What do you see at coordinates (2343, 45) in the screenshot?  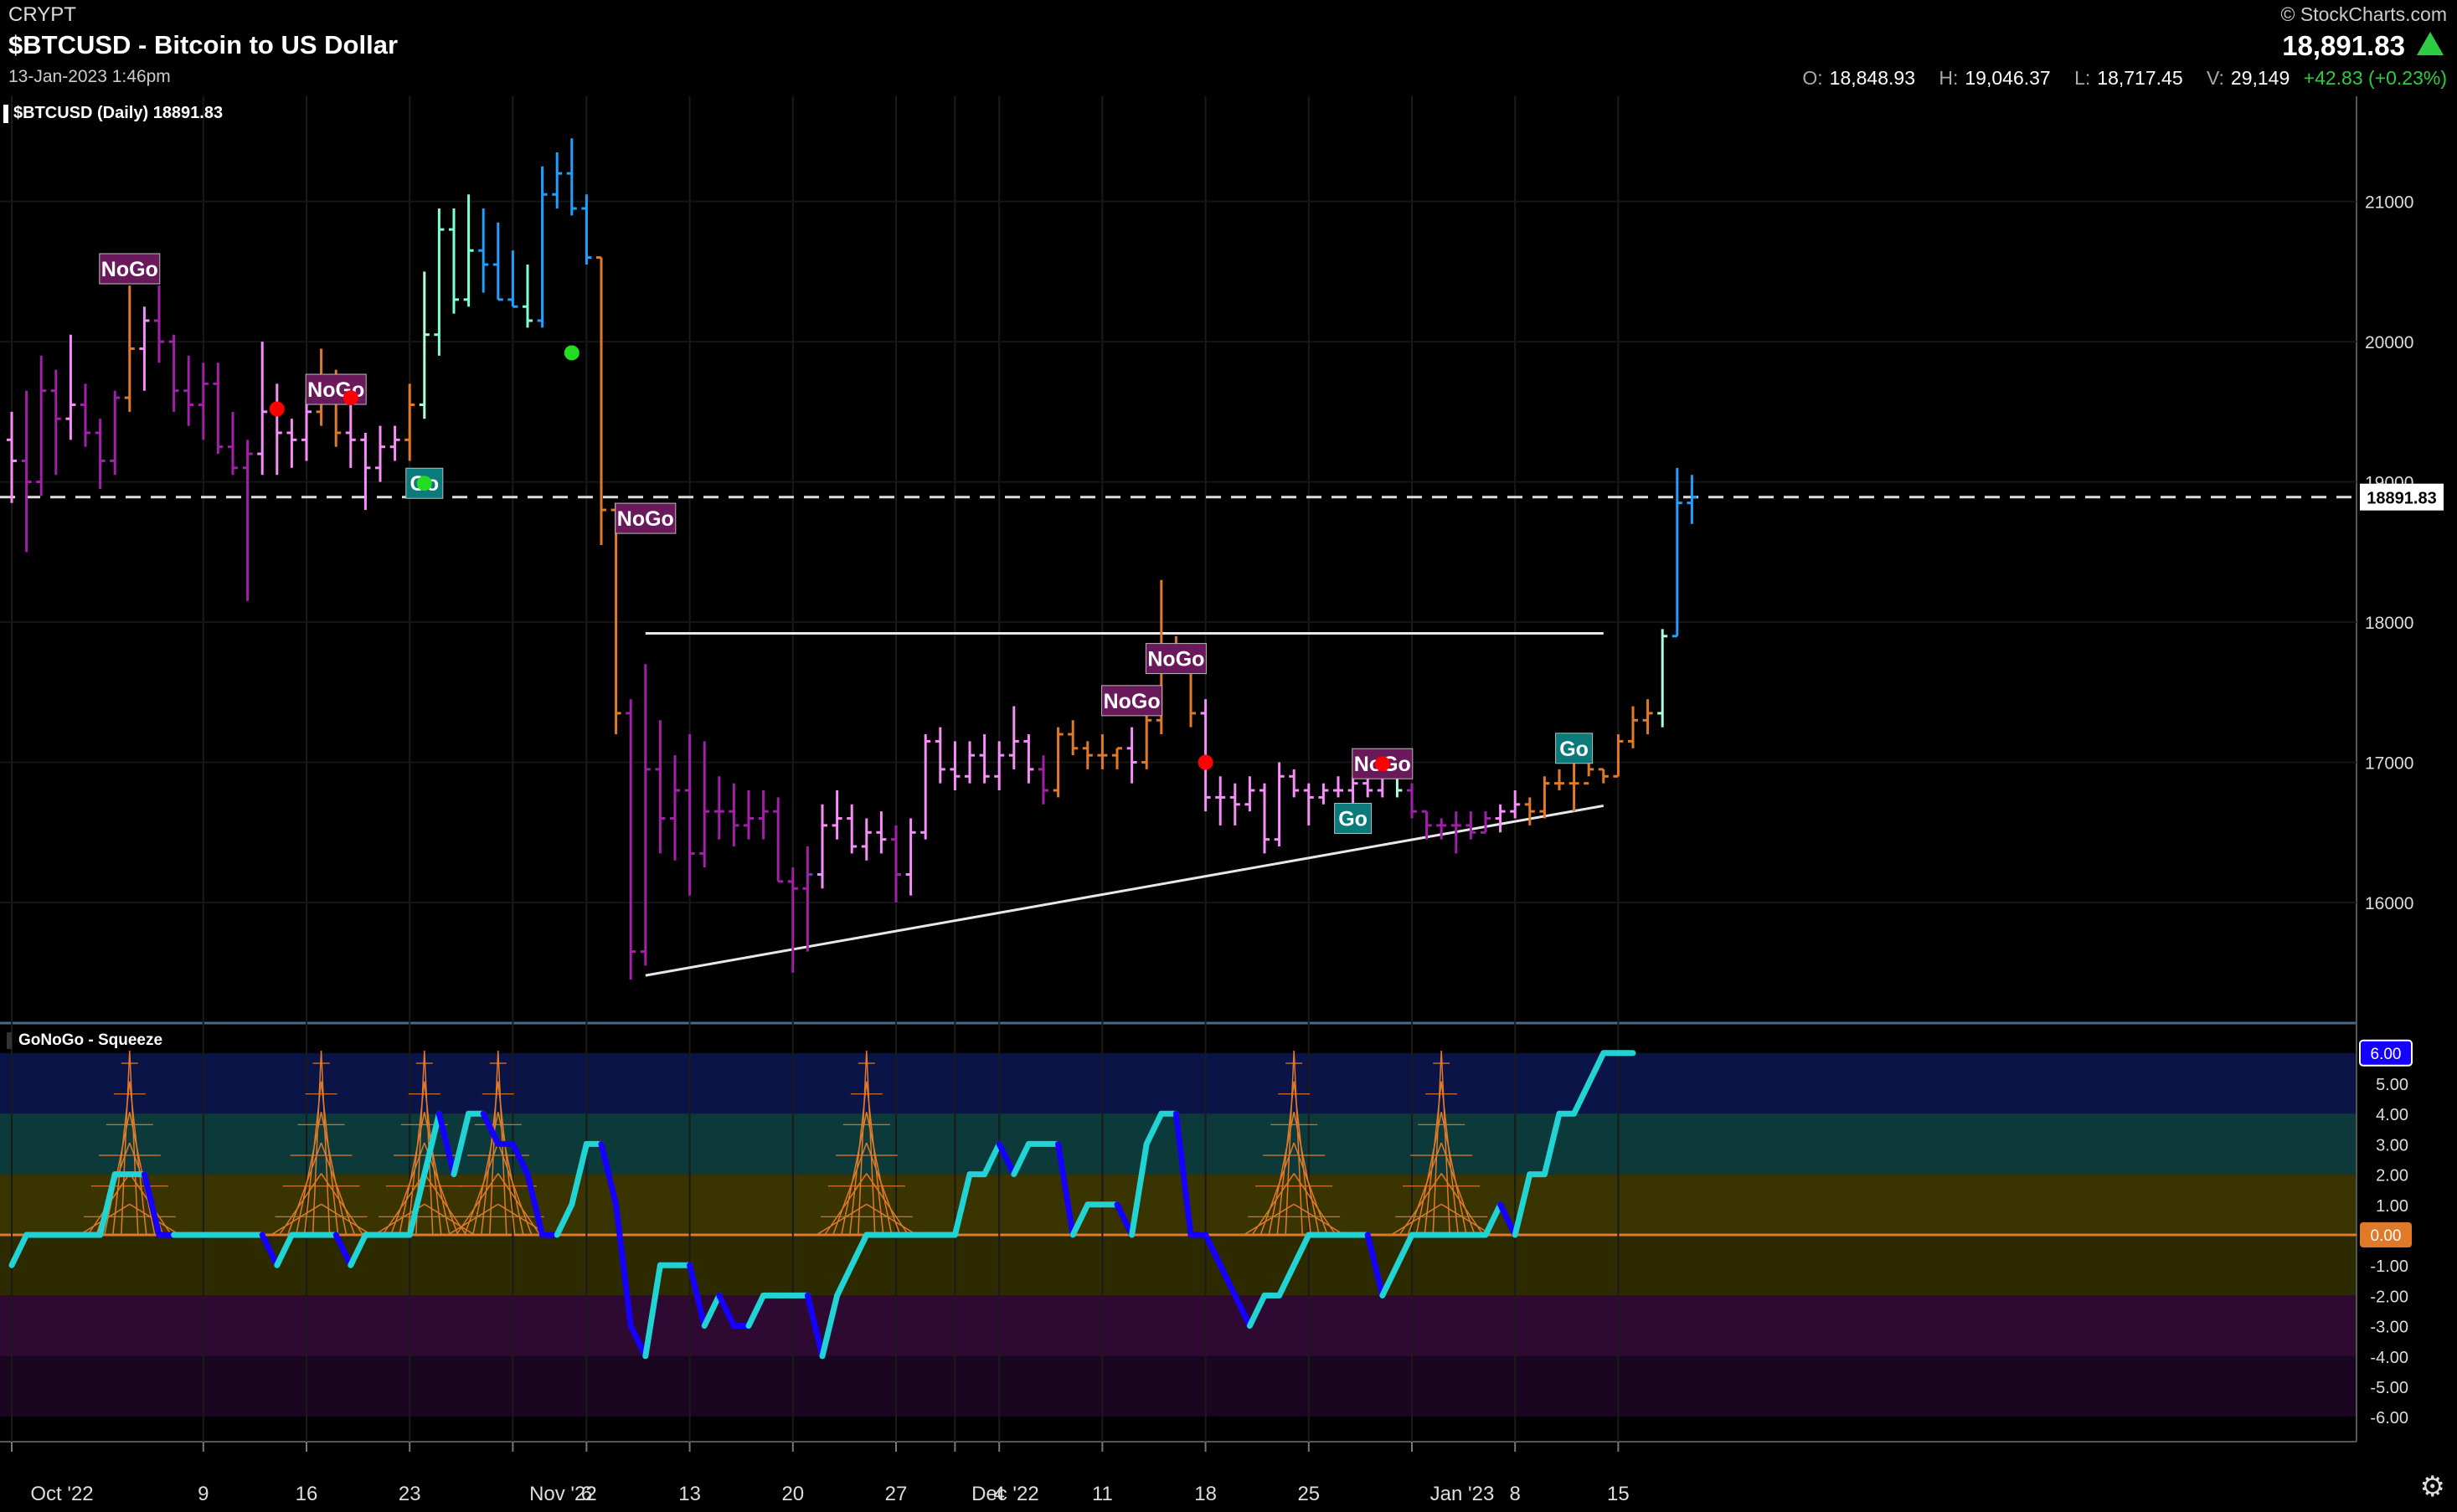 I see `last-price: 18,891.83` at bounding box center [2343, 45].